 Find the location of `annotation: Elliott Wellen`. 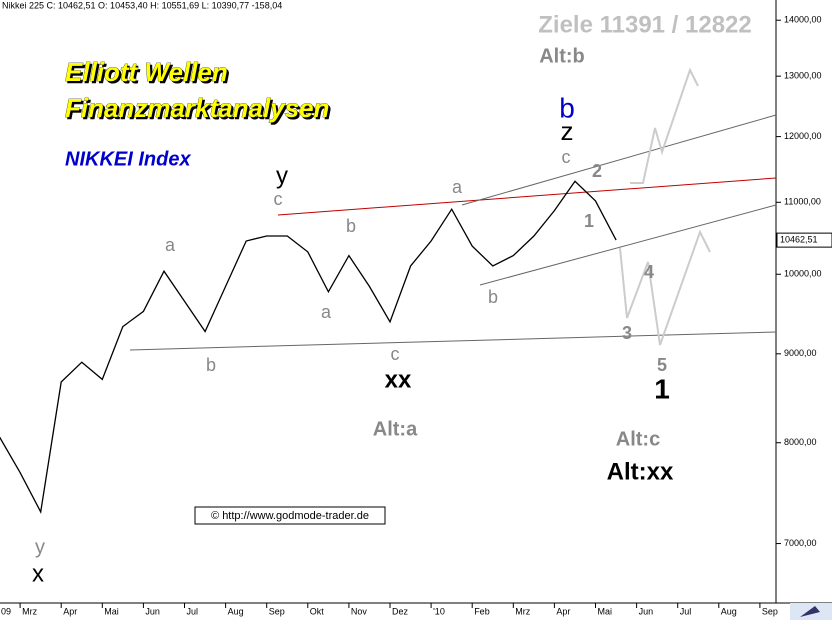

annotation: Elliott Wellen is located at coordinates (146, 72).